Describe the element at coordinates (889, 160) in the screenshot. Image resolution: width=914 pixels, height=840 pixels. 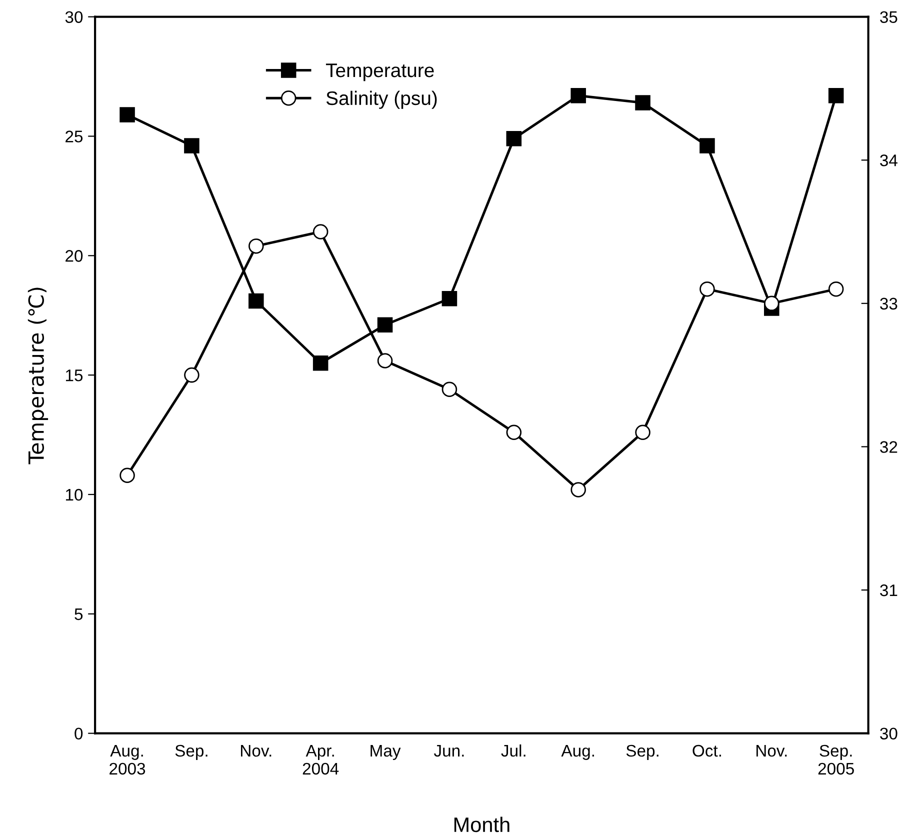
I see `y2-tick-label: 34` at that location.